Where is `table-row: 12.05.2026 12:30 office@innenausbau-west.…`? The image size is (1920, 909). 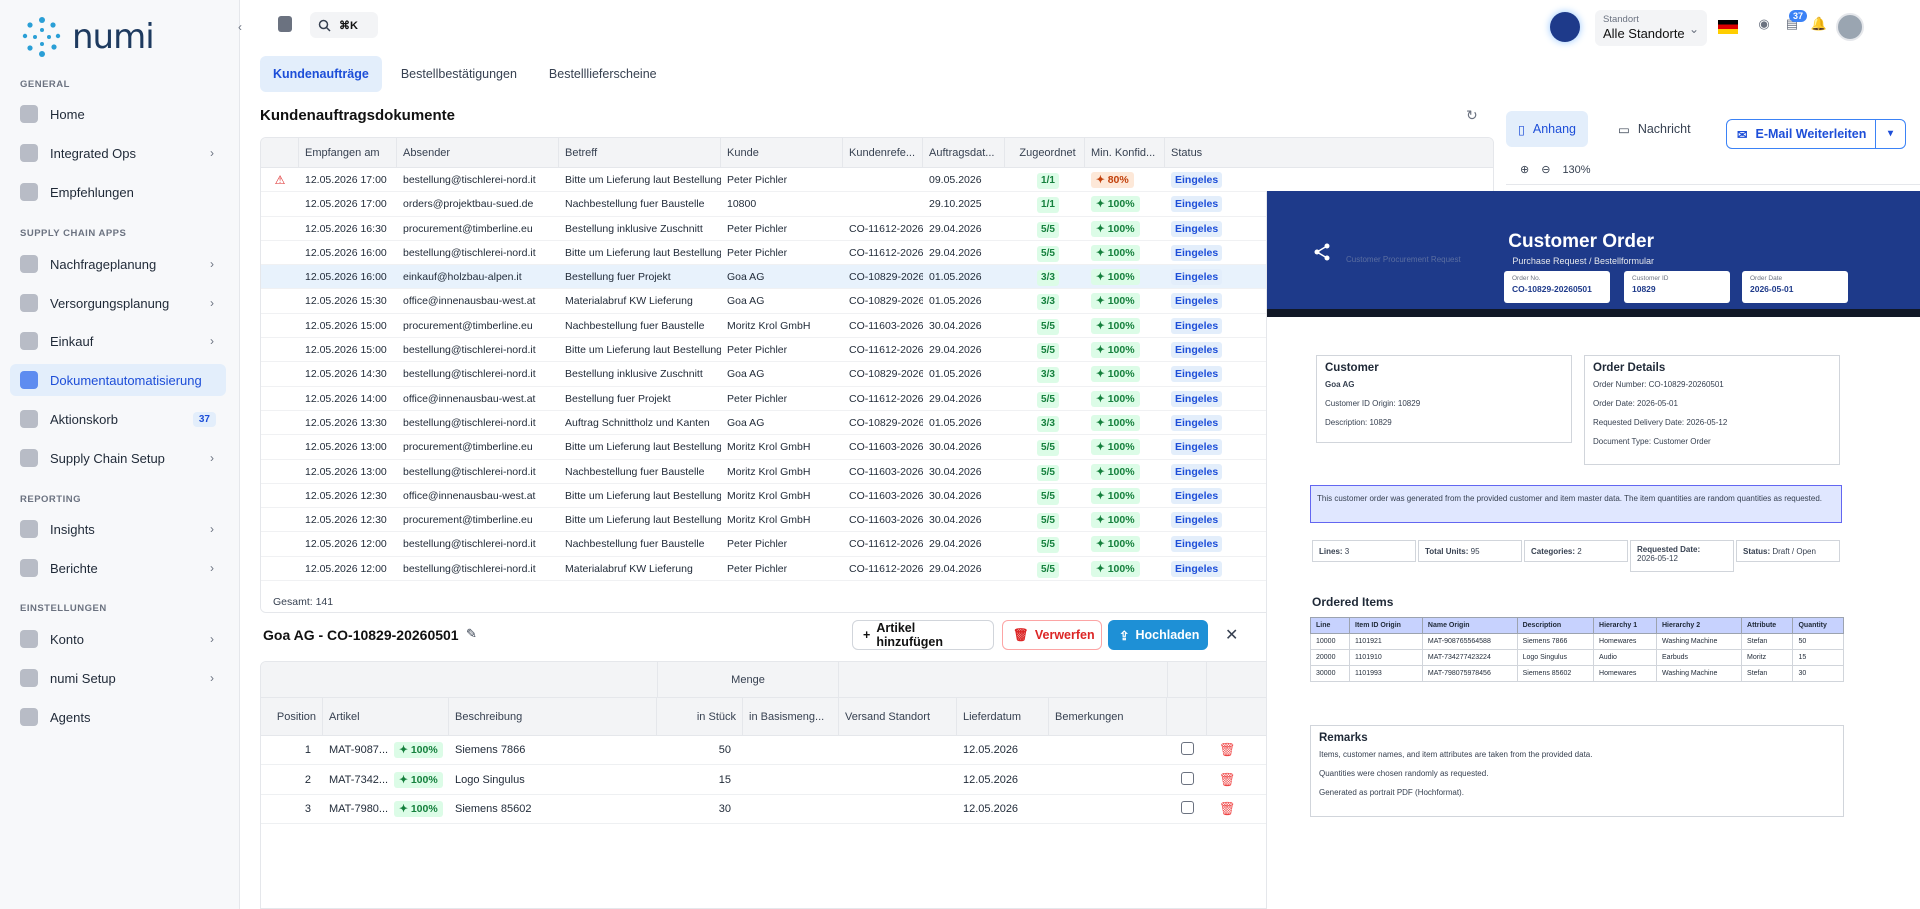 table-row: 12.05.2026 12:30 office@innenausbau-west.… is located at coordinates (877, 496).